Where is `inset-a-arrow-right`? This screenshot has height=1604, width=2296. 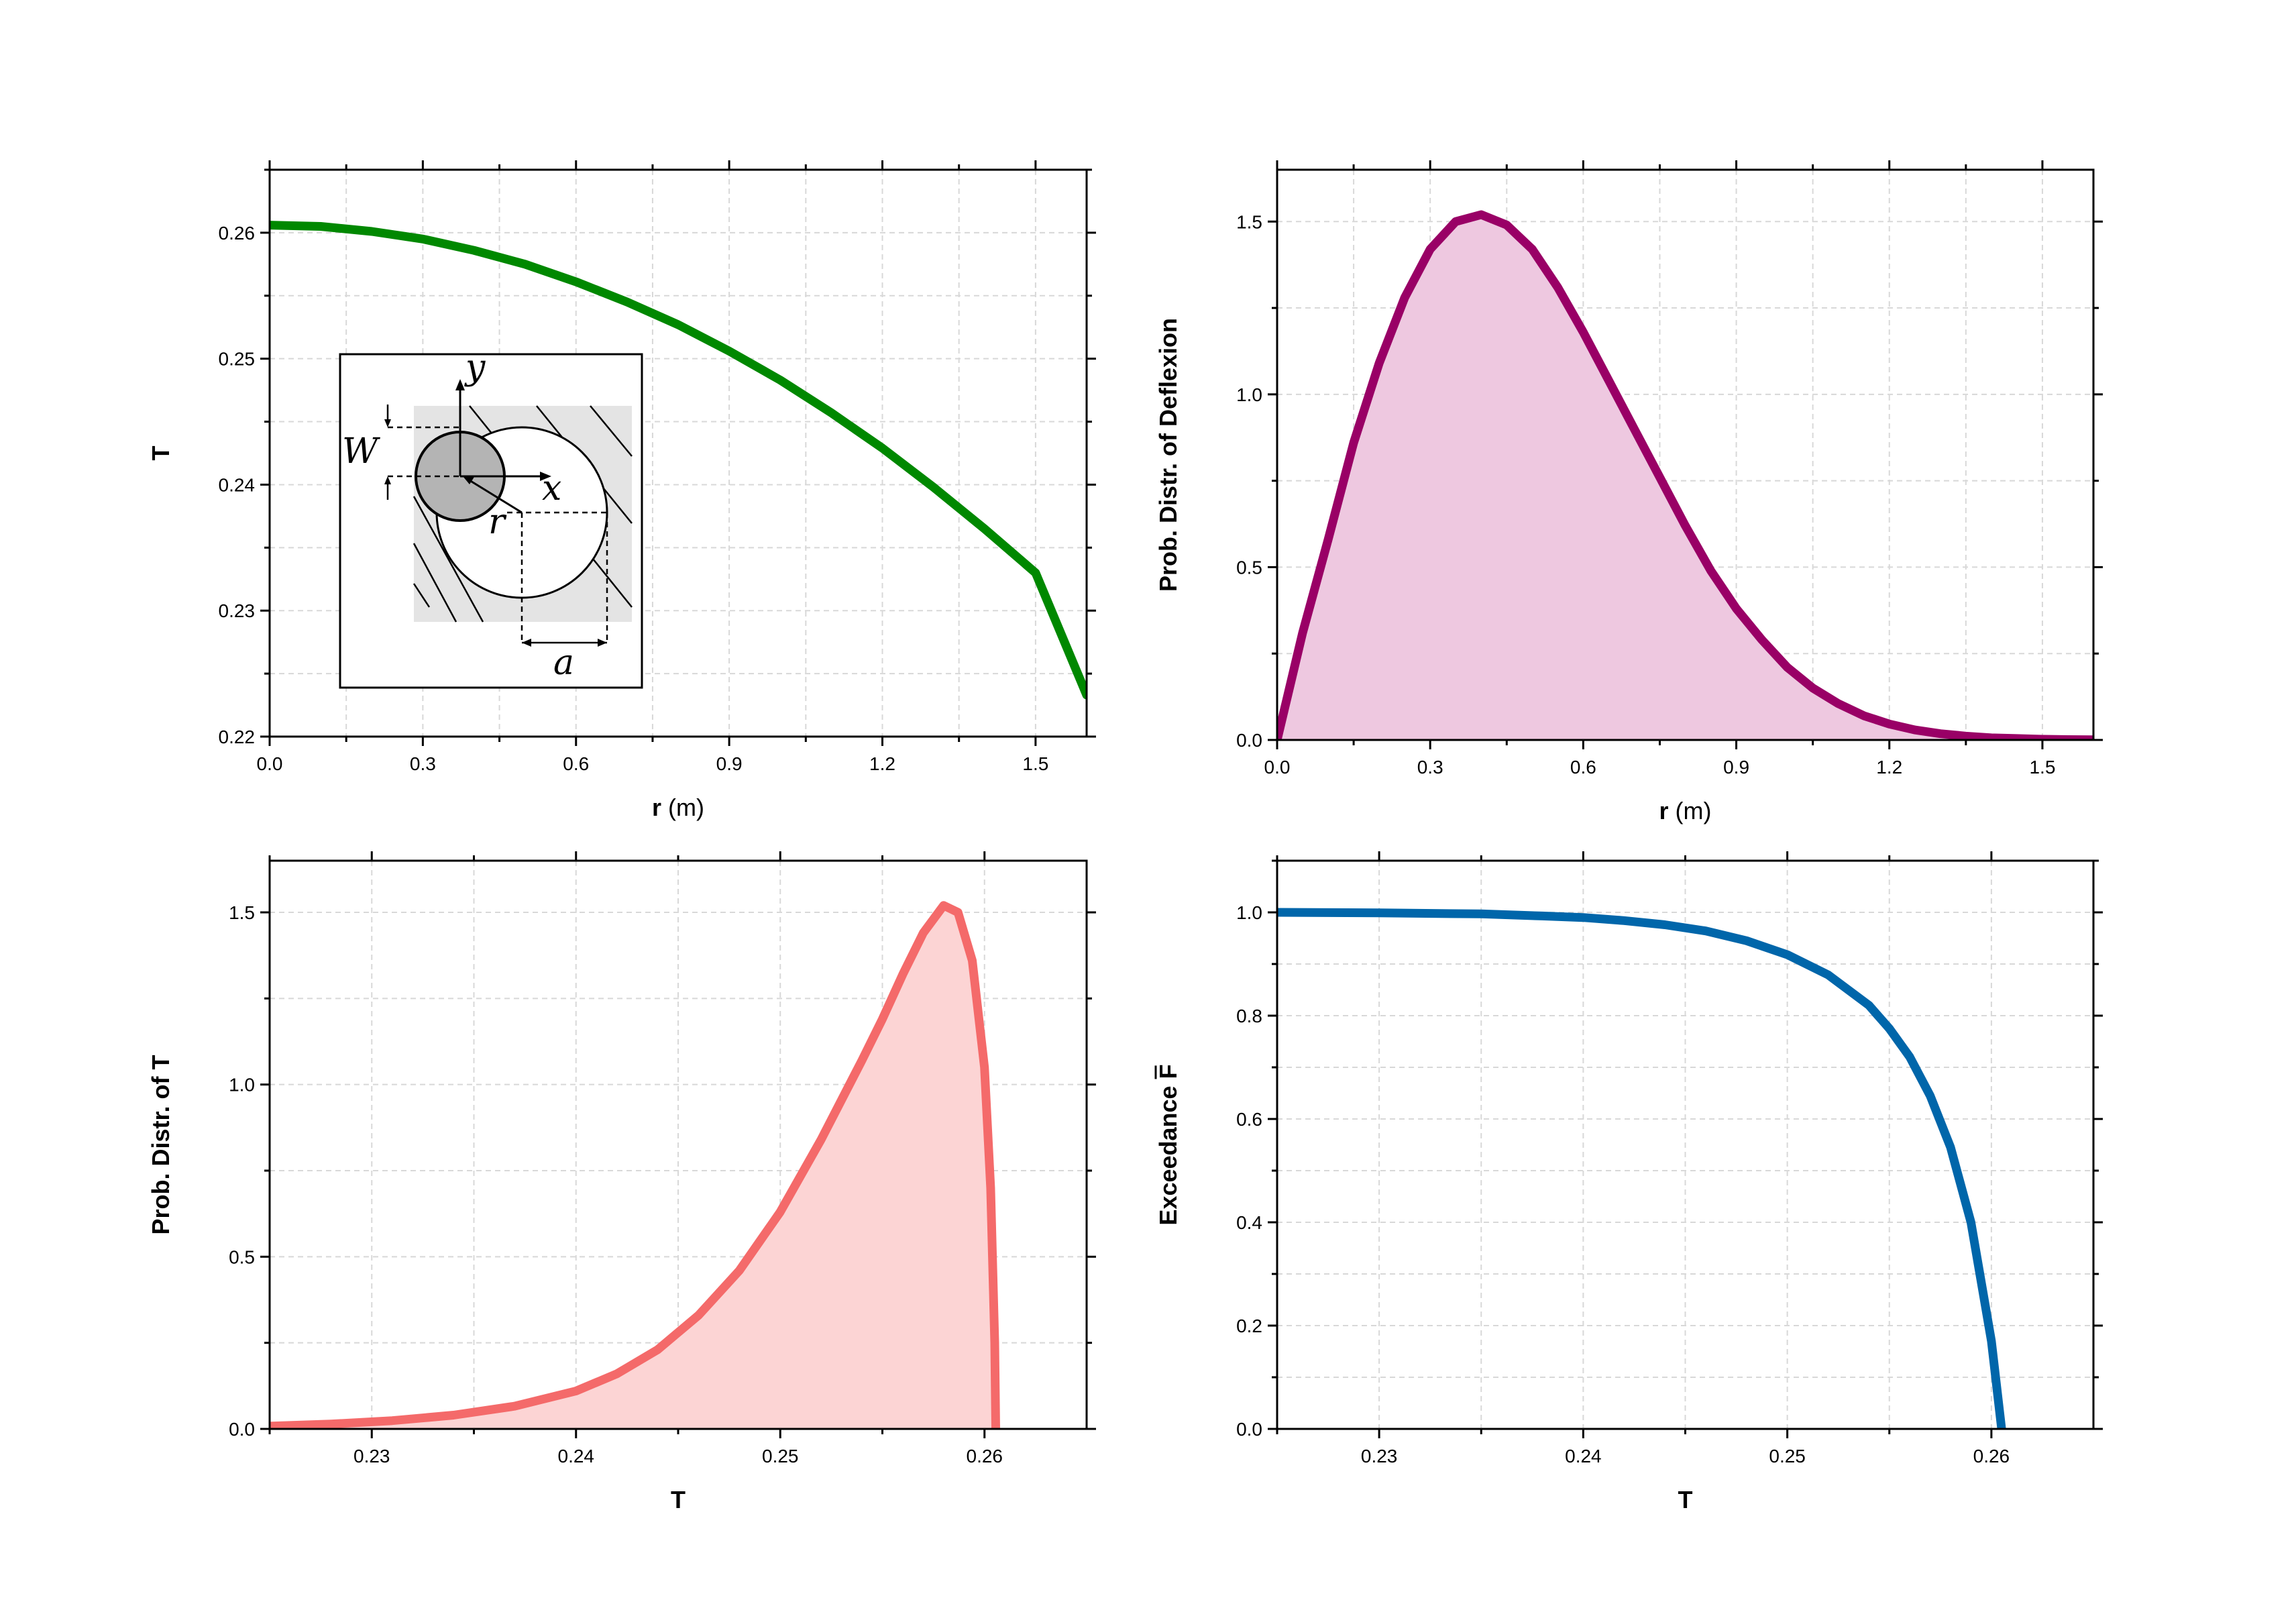 inset-a-arrow-right is located at coordinates (602, 643).